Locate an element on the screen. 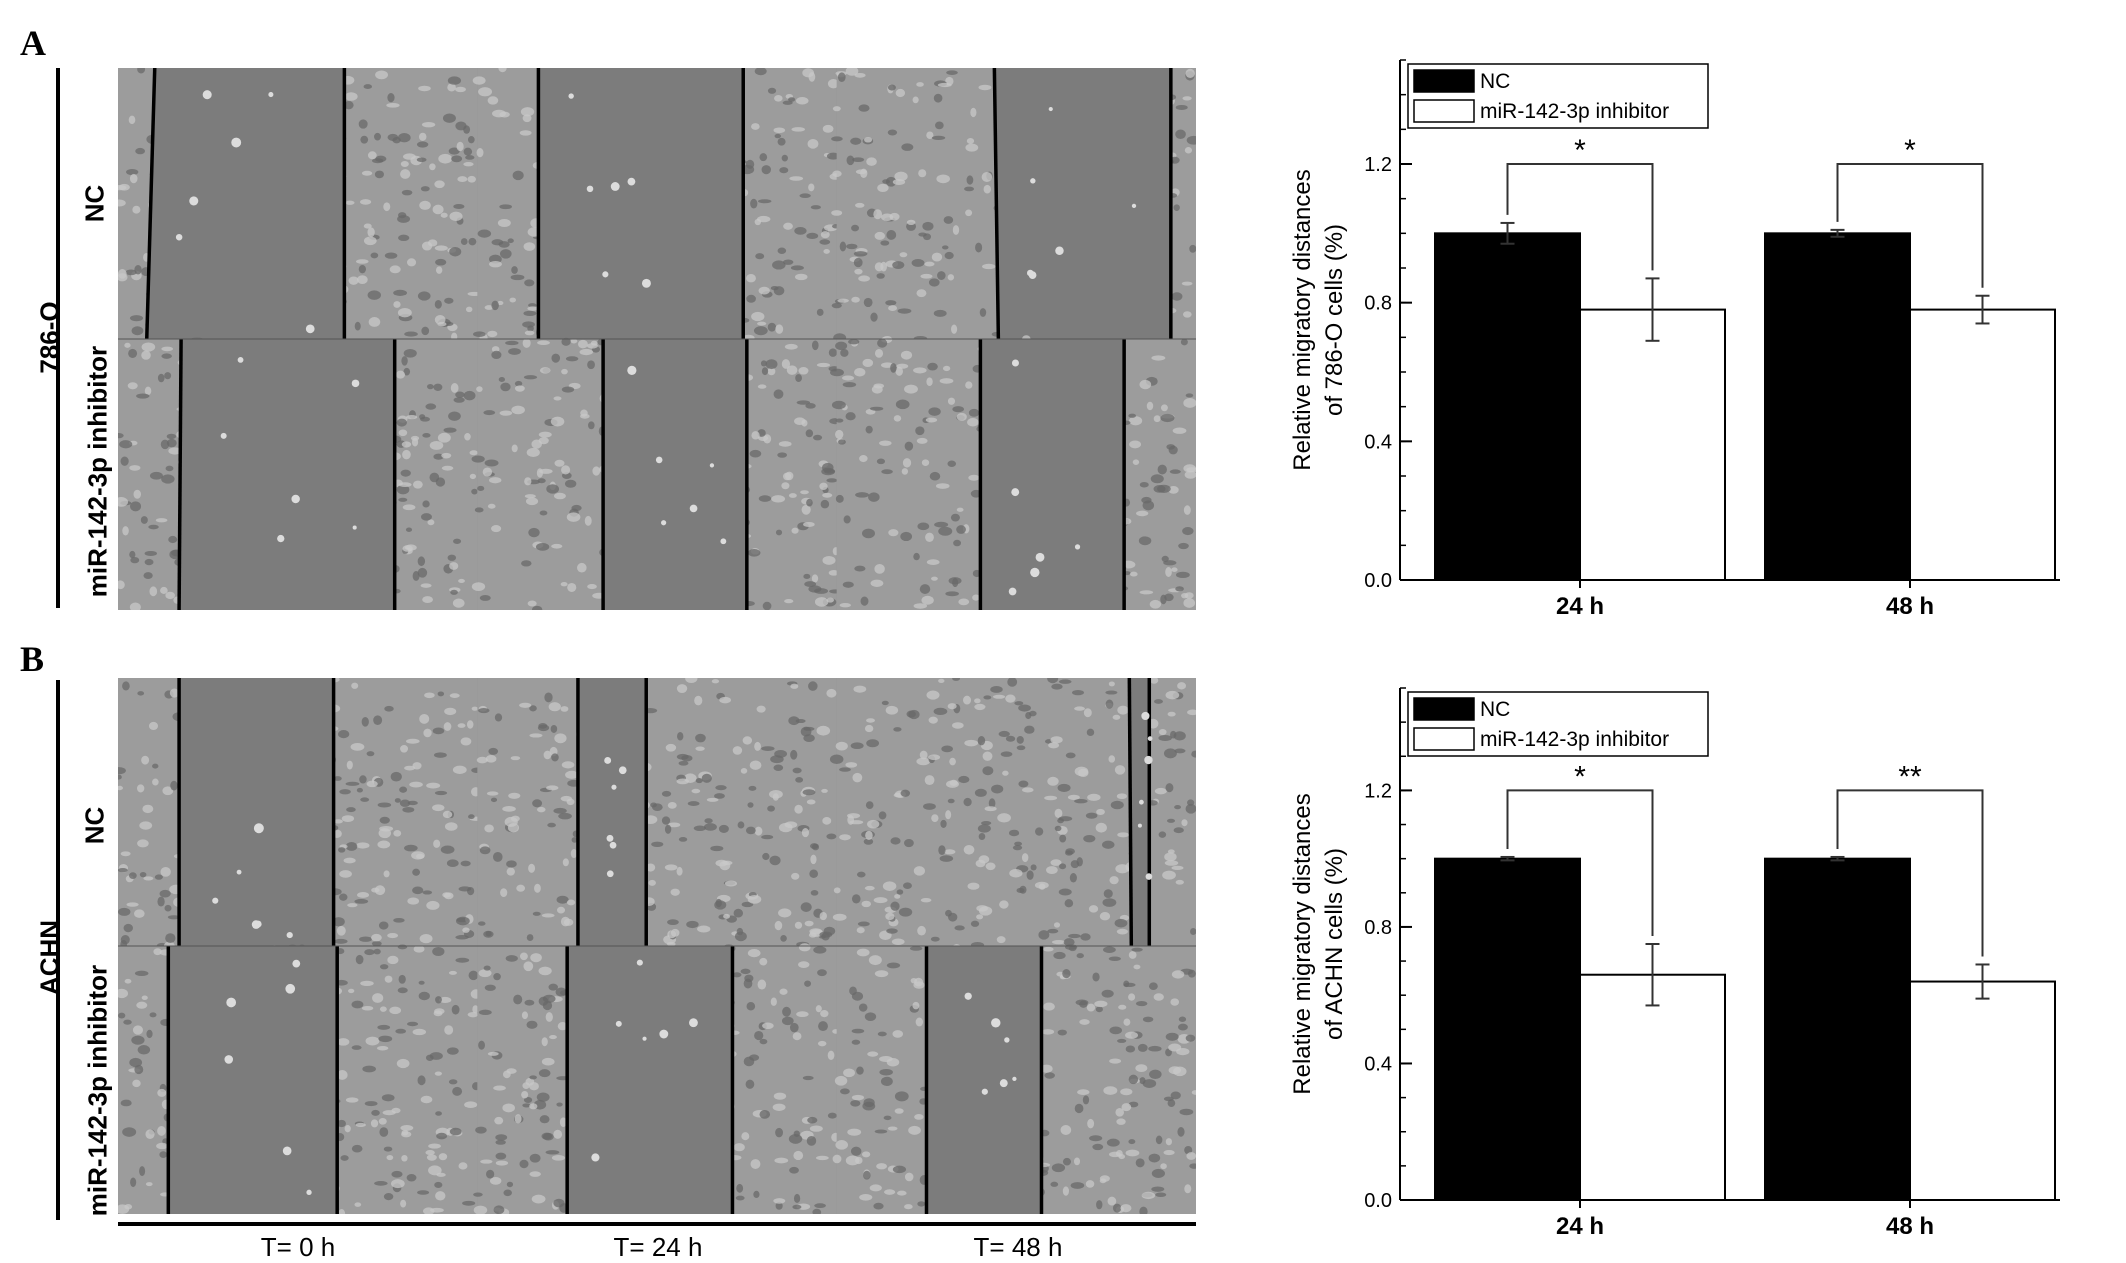 This screenshot has width=2126, height=1263. y-axis-label: of ACHN cells (%) is located at coordinates (1334, 944).